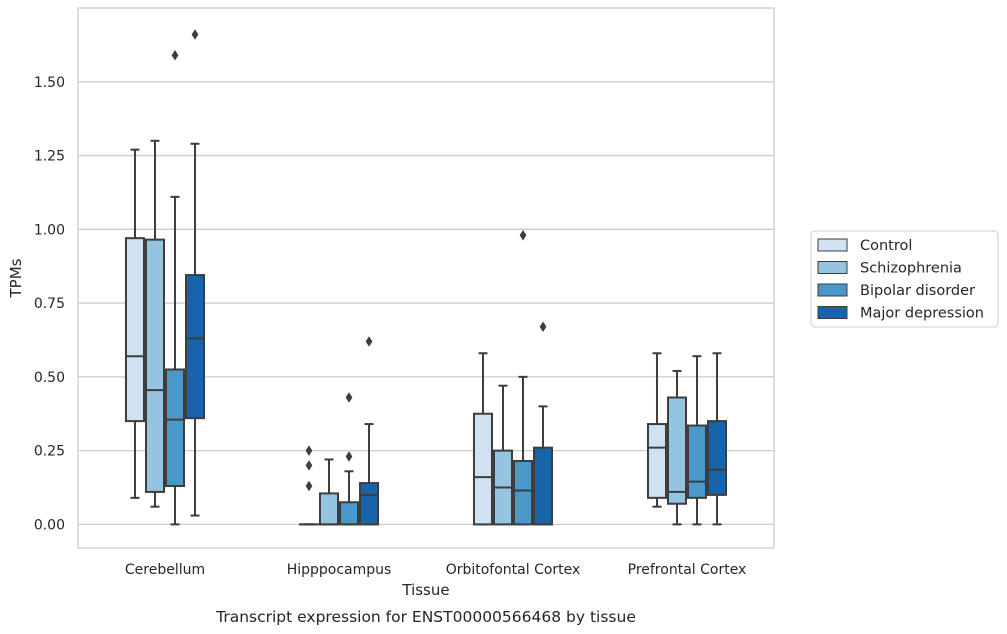 Image resolution: width=1007 pixels, height=634 pixels. I want to click on legend-frame, so click(904, 279).